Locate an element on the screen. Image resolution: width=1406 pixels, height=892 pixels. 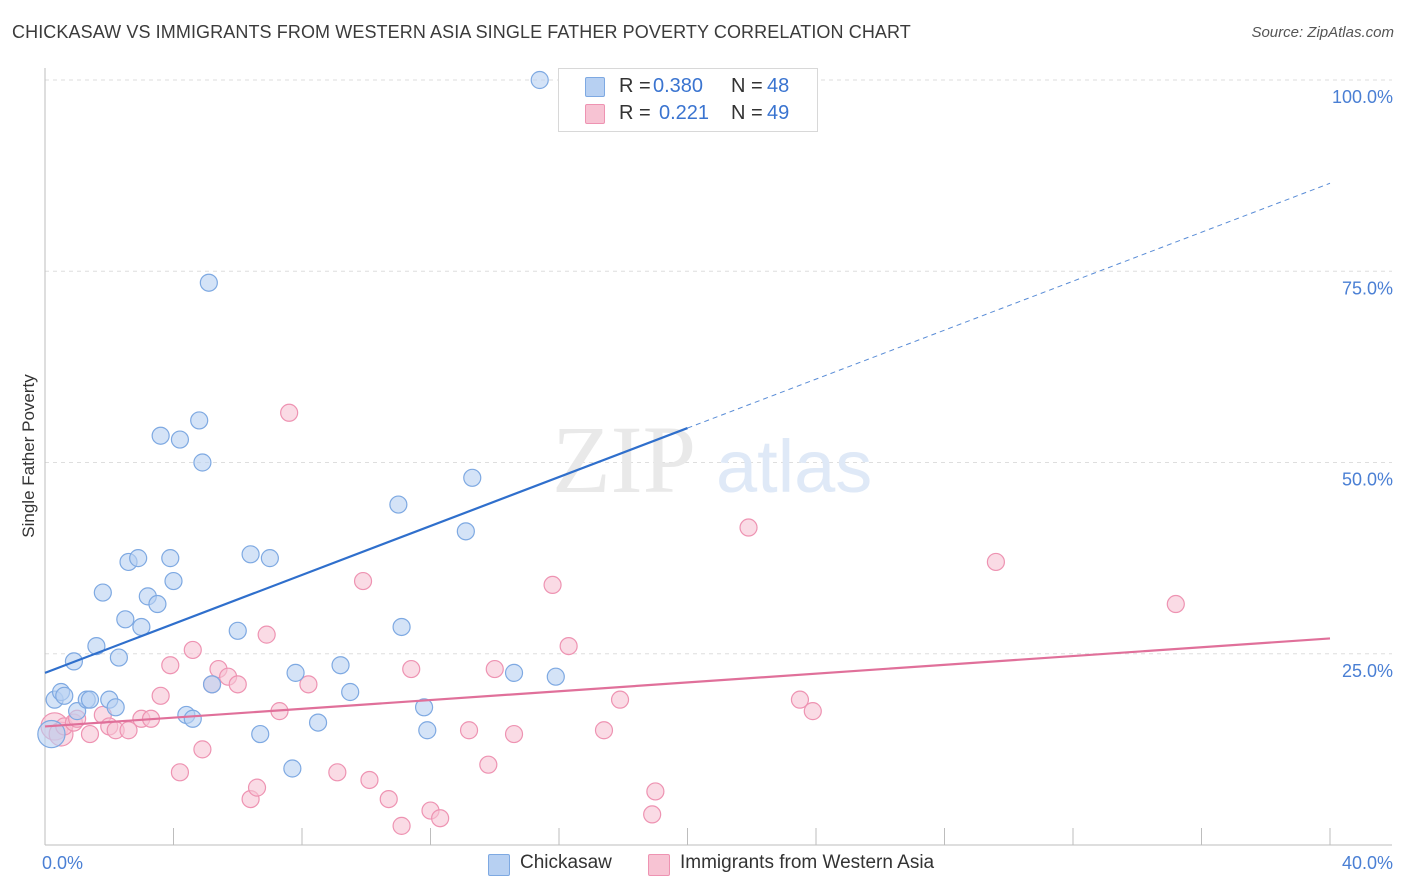
x-tick-label: 0.0% is located at coordinates (62, 863).